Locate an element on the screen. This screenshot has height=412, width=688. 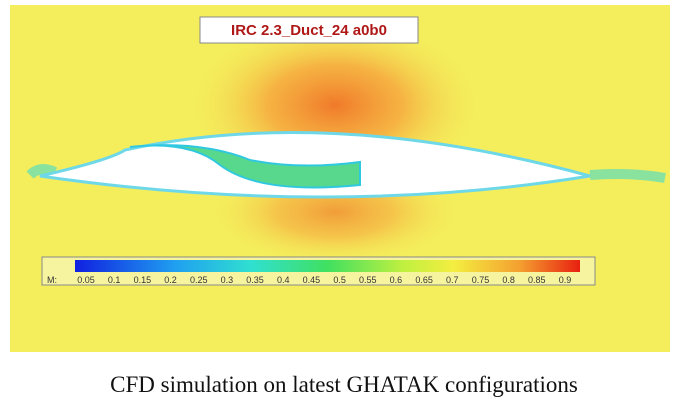
colorbar-tick-label: 0.05 is located at coordinates (86, 280).